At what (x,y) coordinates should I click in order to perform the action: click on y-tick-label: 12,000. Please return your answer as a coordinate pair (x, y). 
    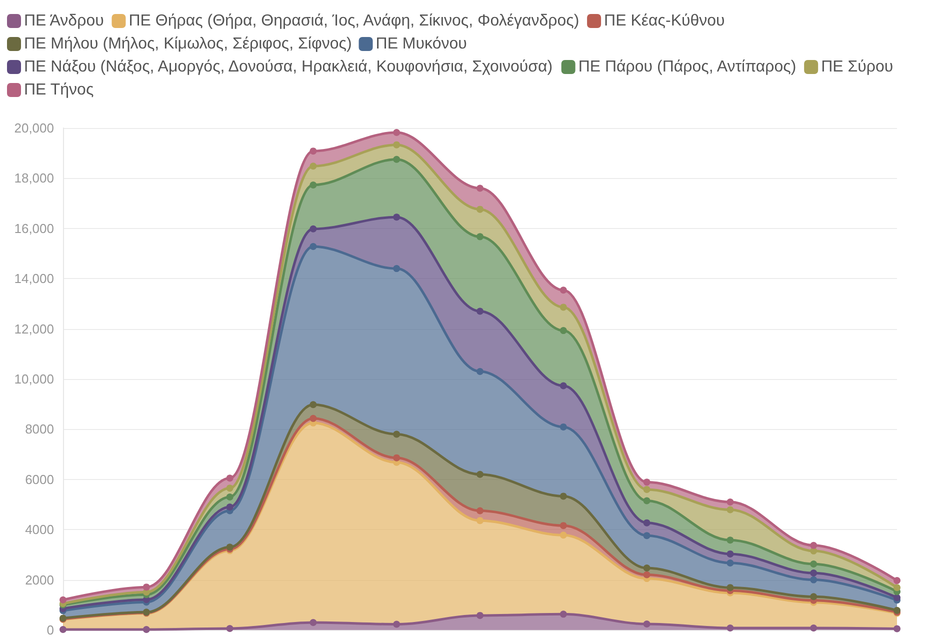
    Looking at the image, I should click on (34, 328).